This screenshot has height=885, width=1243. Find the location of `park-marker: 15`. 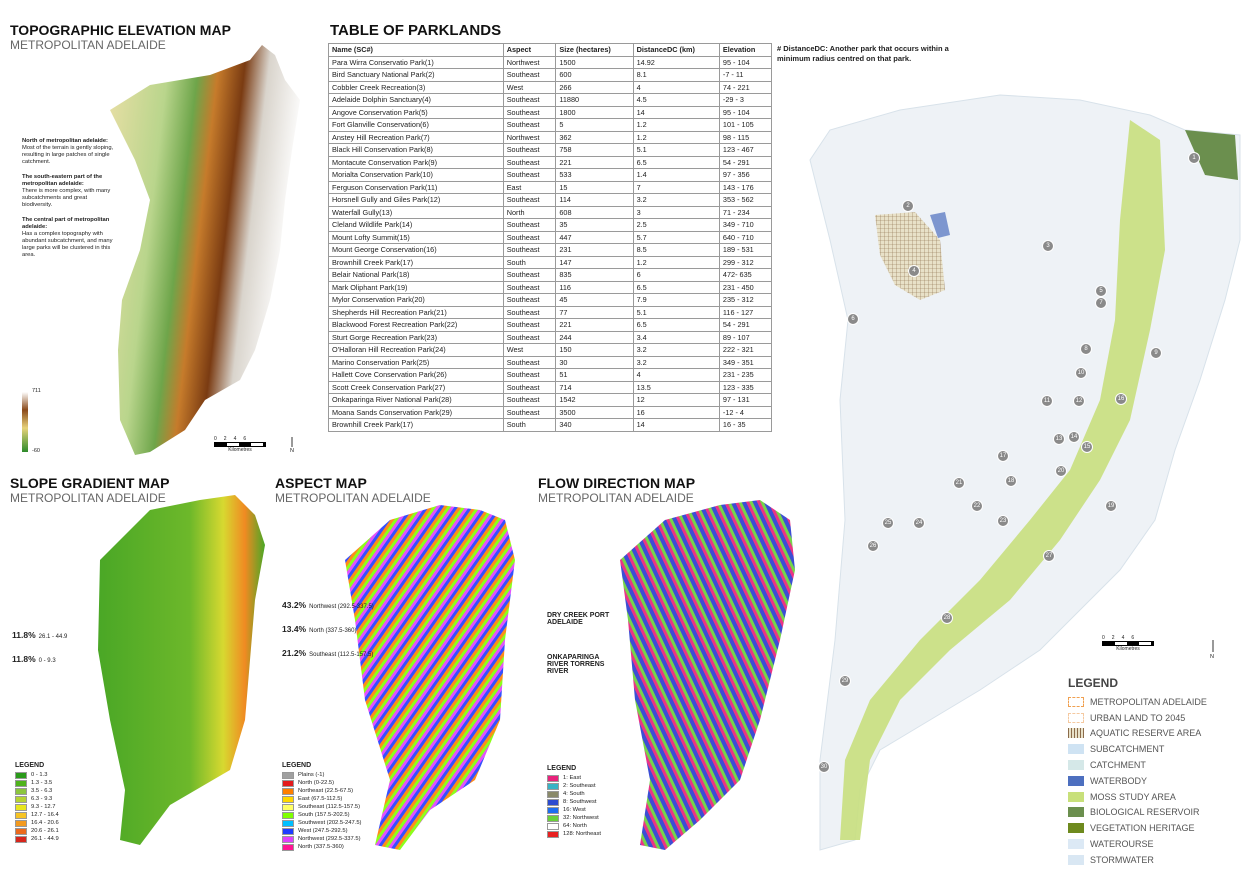

park-marker: 15 is located at coordinates (1087, 447).